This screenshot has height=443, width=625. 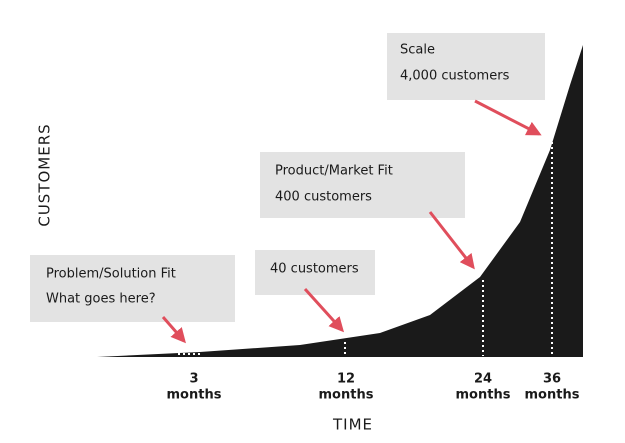 I want to click on callout-title: Product/Market Fit, so click(x=334, y=171).